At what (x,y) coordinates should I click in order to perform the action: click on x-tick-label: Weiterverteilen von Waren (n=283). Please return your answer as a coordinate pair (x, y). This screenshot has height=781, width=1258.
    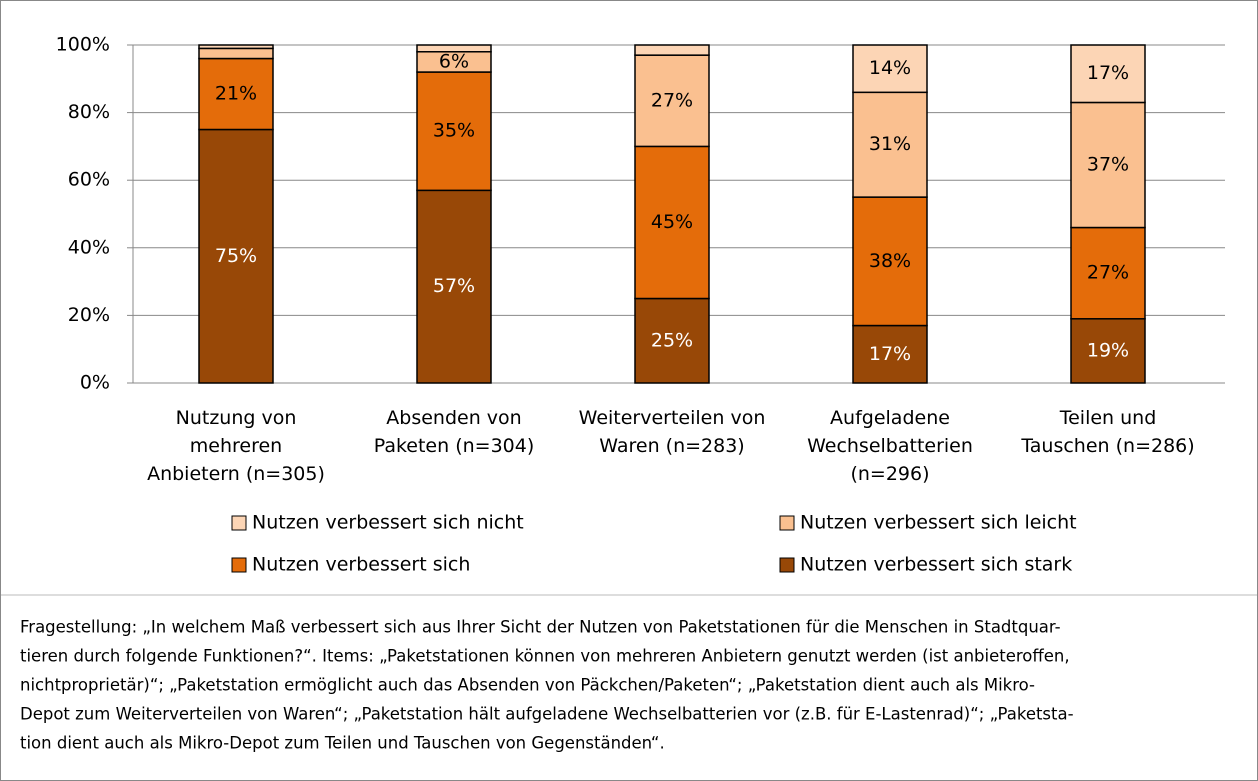
    Looking at the image, I should click on (672, 432).